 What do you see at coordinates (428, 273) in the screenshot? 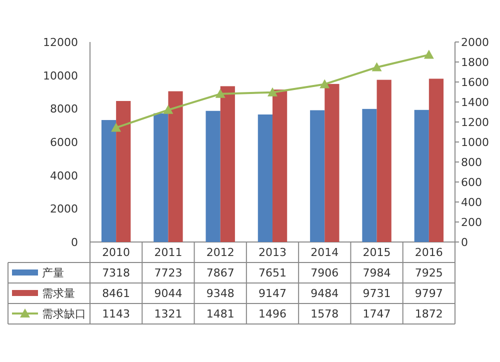
I see `data-label: 7925` at bounding box center [428, 273].